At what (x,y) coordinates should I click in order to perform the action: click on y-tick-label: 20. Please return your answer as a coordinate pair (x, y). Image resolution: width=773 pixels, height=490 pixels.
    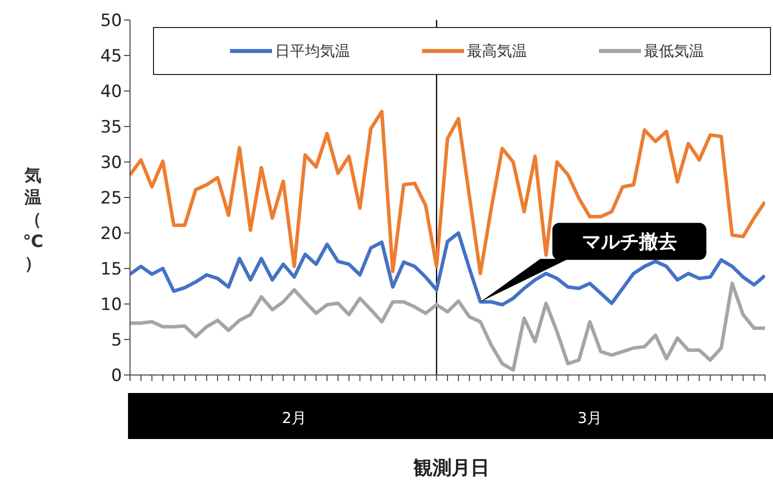
    Looking at the image, I should click on (111, 234).